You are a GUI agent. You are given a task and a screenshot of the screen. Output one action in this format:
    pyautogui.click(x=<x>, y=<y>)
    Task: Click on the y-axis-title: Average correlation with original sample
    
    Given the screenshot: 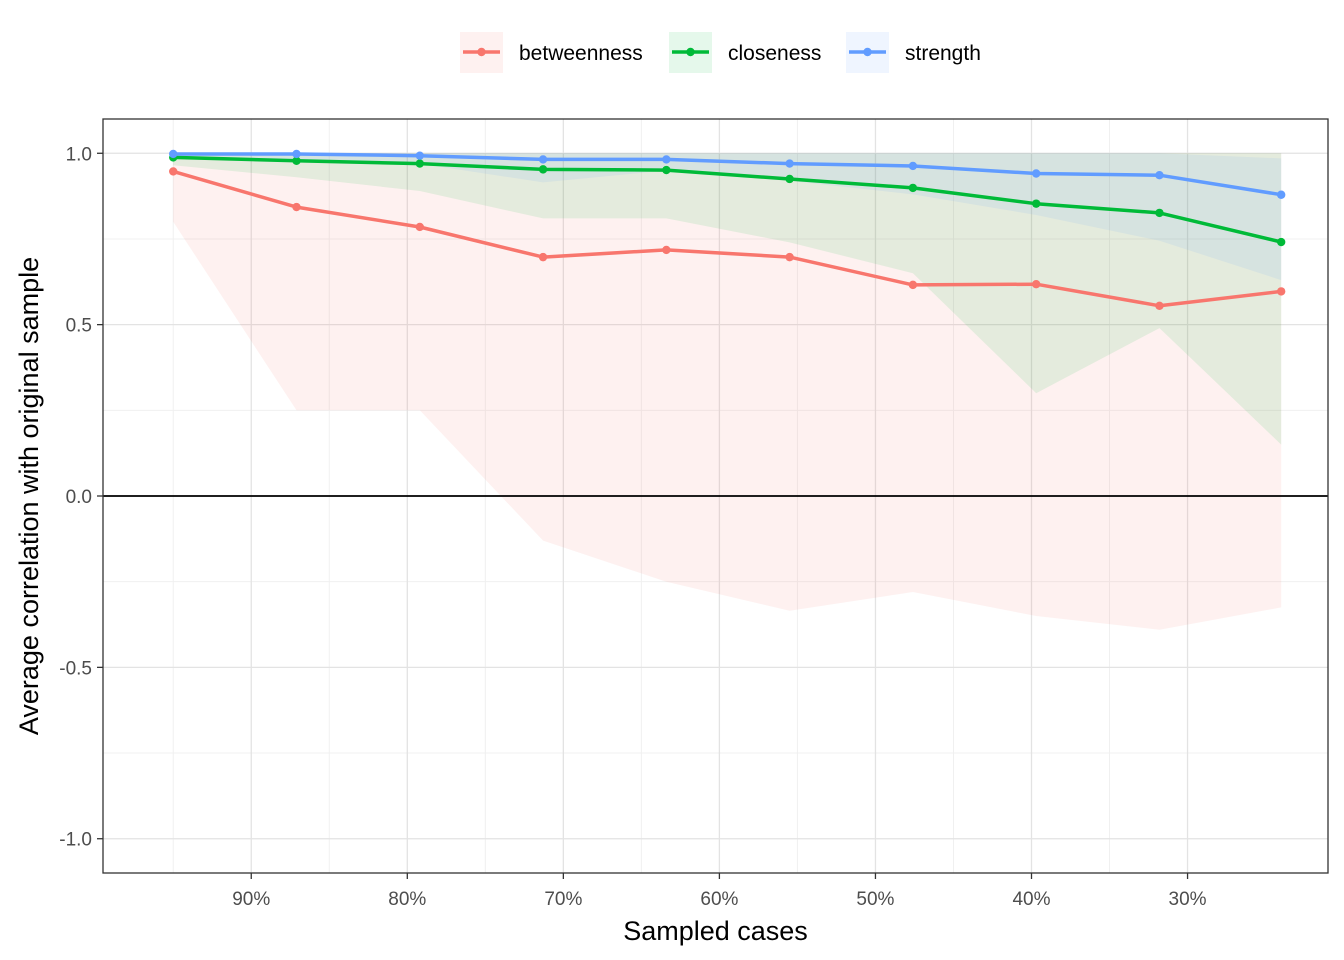 What is the action you would take?
    pyautogui.click(x=29, y=496)
    